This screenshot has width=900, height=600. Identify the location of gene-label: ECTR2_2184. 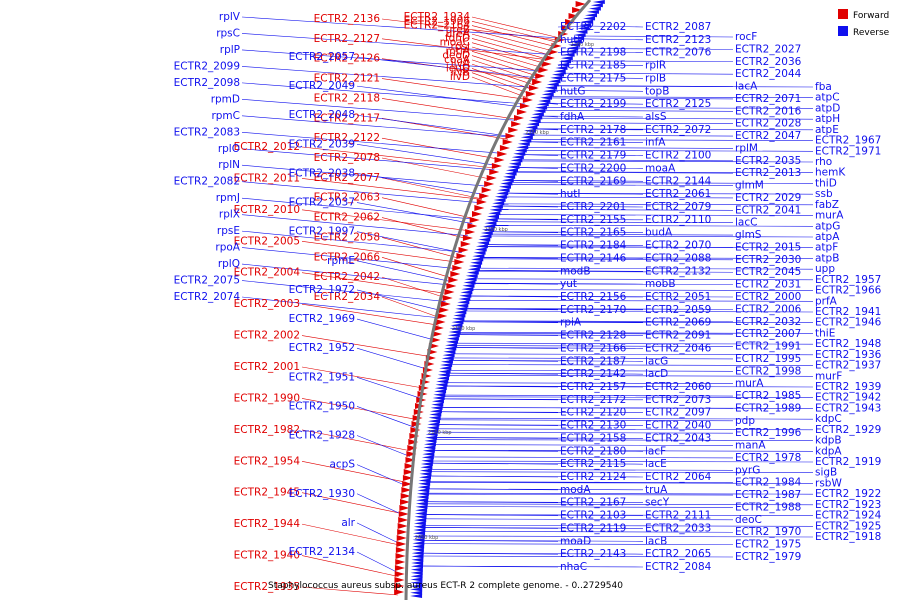
(593, 246).